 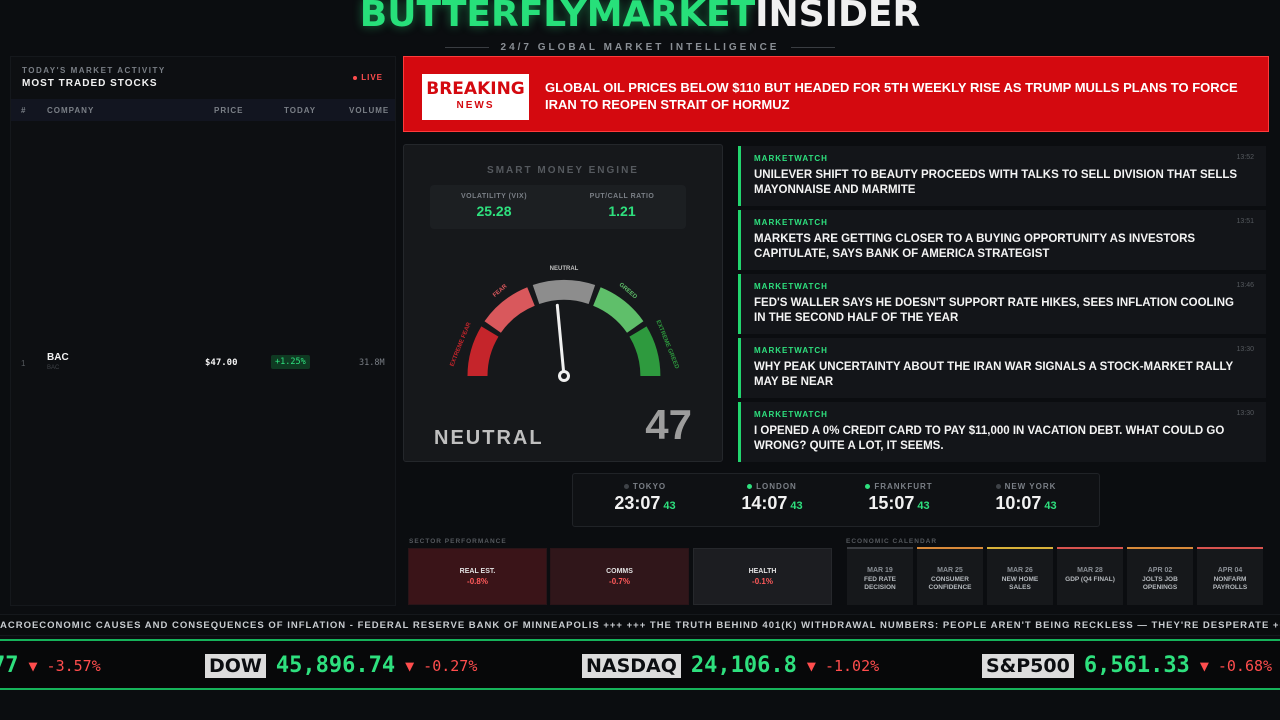 What do you see at coordinates (637, 503) in the screenshot?
I see `clock-time: 23:07` at bounding box center [637, 503].